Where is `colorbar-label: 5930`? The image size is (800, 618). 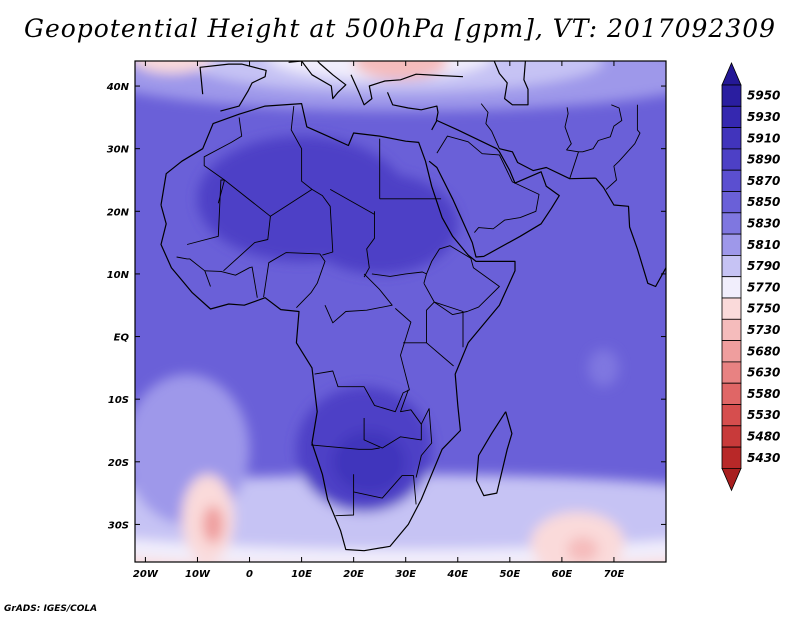
colorbar-label: 5930 is located at coordinates (763, 117).